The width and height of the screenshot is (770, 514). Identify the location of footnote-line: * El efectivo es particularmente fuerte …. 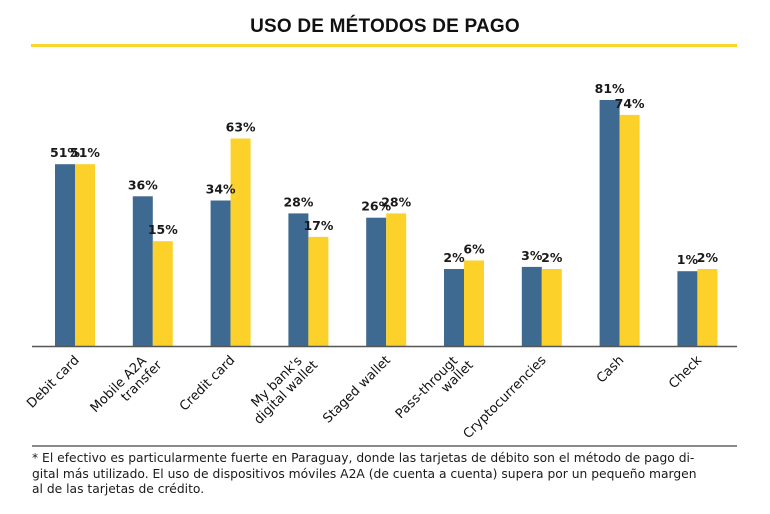
(363, 458).